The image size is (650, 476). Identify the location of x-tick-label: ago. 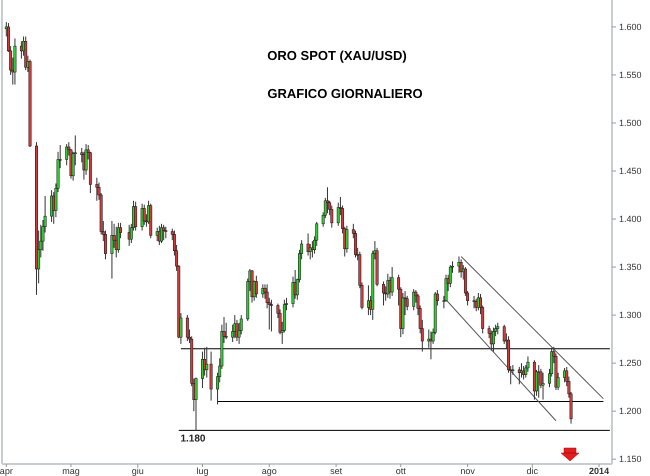
(269, 471).